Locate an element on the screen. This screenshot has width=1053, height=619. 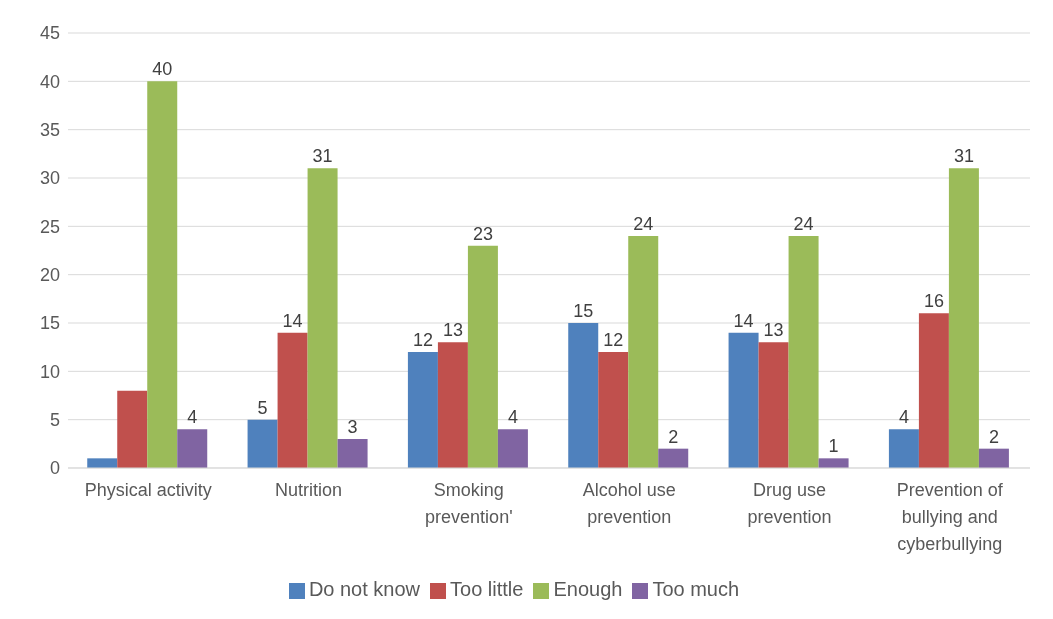
data-label: 1 is located at coordinates (833, 446).